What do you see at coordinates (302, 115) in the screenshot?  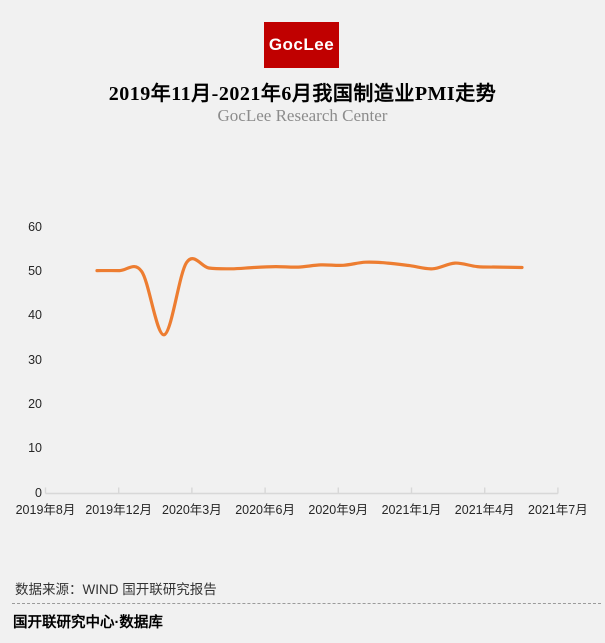 I see `chart-subtitle: GocLee Research Center` at bounding box center [302, 115].